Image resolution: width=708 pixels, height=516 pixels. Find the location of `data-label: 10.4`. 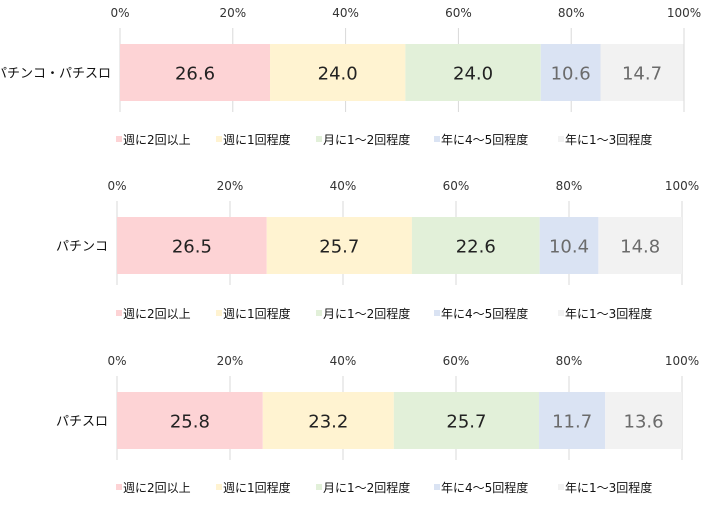

data-label: 10.4 is located at coordinates (569, 247).